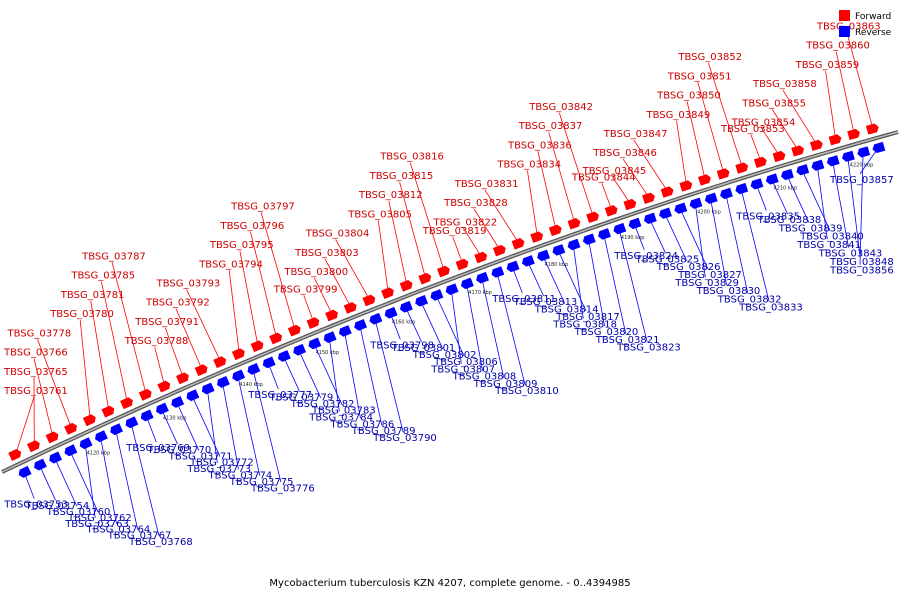  I want to click on gene-label: TBSG_03804, so click(337, 234).